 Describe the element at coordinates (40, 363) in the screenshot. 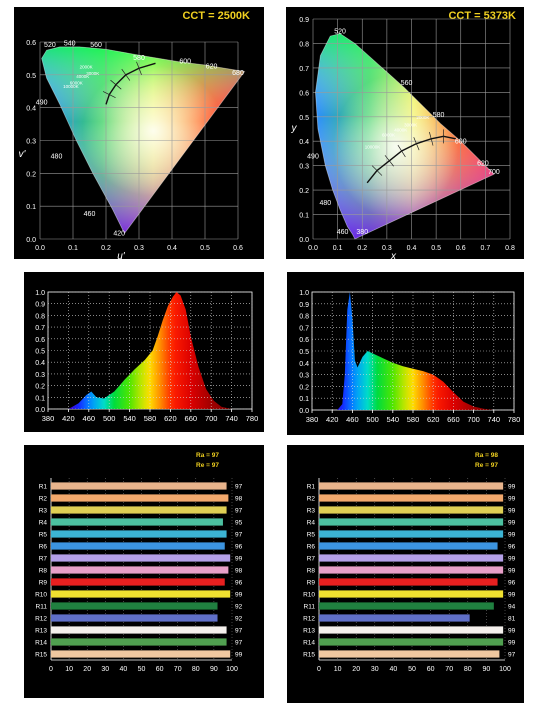

I see `y-tick-label: 0.4` at that location.